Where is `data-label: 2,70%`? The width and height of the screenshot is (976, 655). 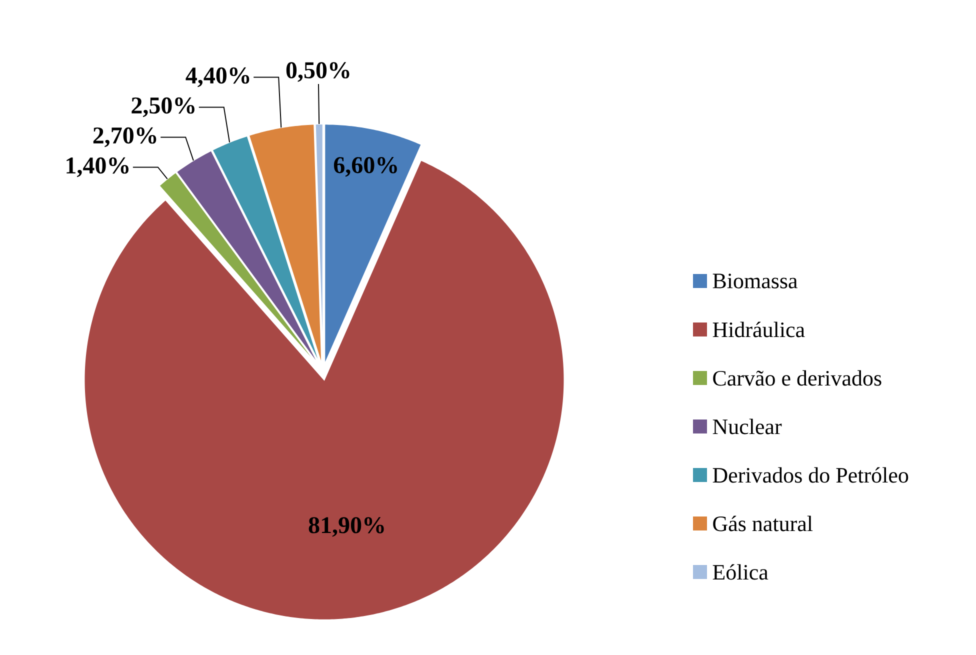 data-label: 2,70% is located at coordinates (124, 137).